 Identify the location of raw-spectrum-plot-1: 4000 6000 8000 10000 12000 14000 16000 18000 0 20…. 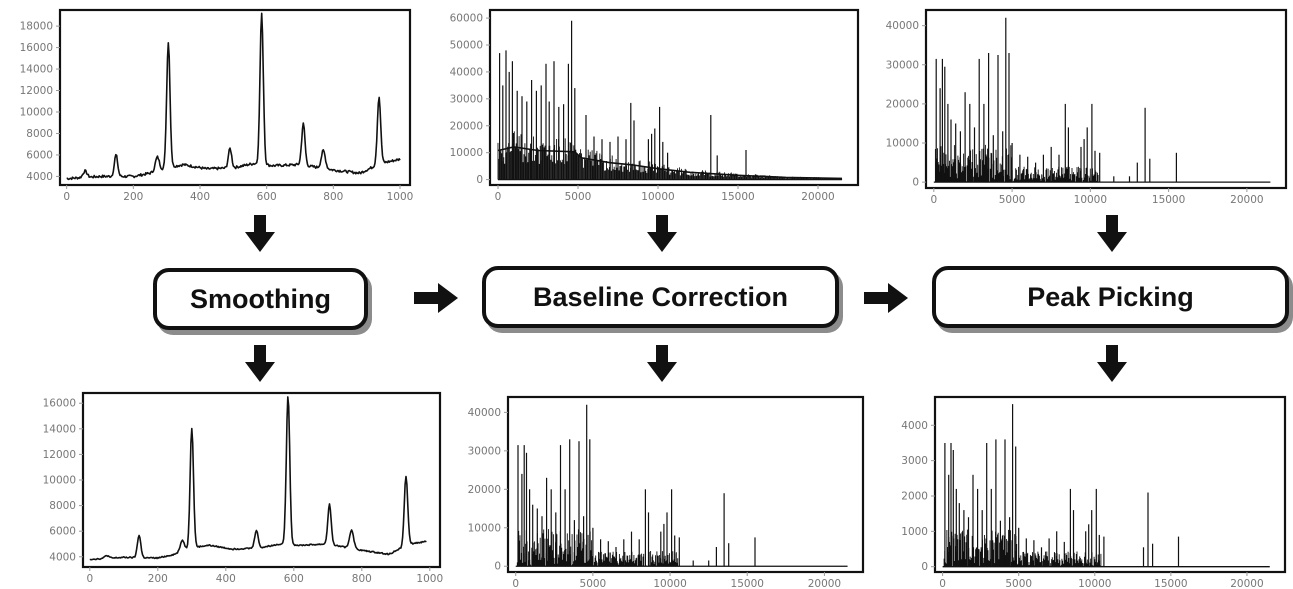
(216, 105).